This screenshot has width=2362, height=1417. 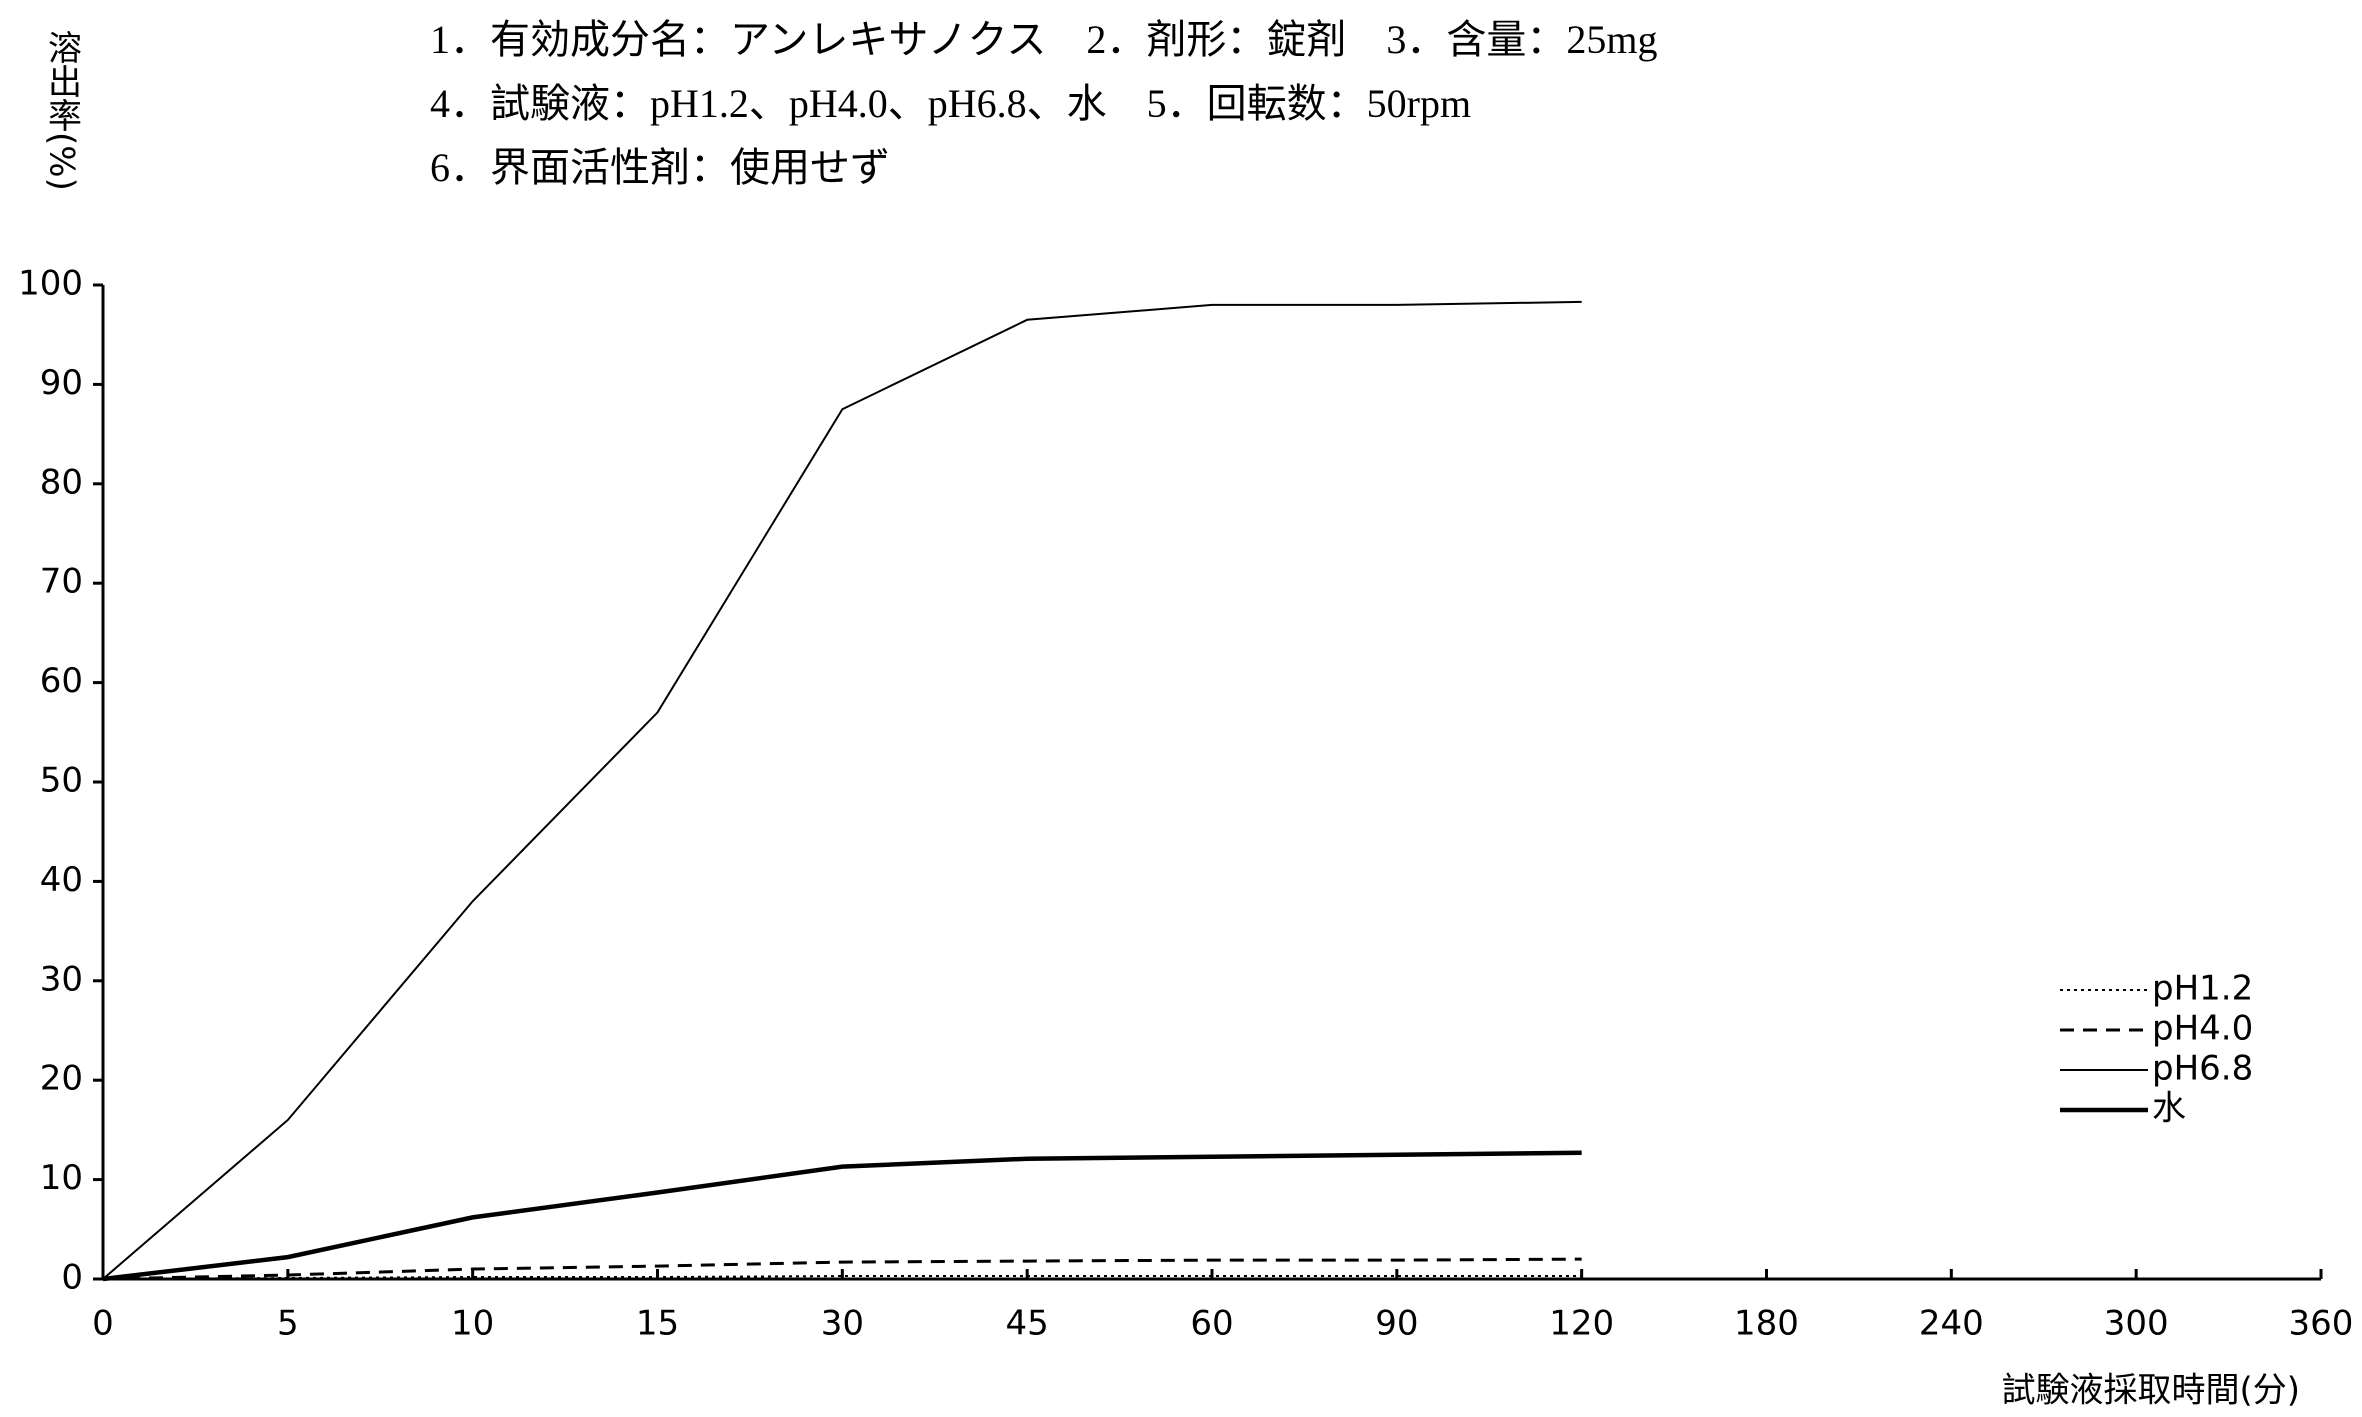 I want to click on x-tick-label: 120, so click(x=1581, y=1324).